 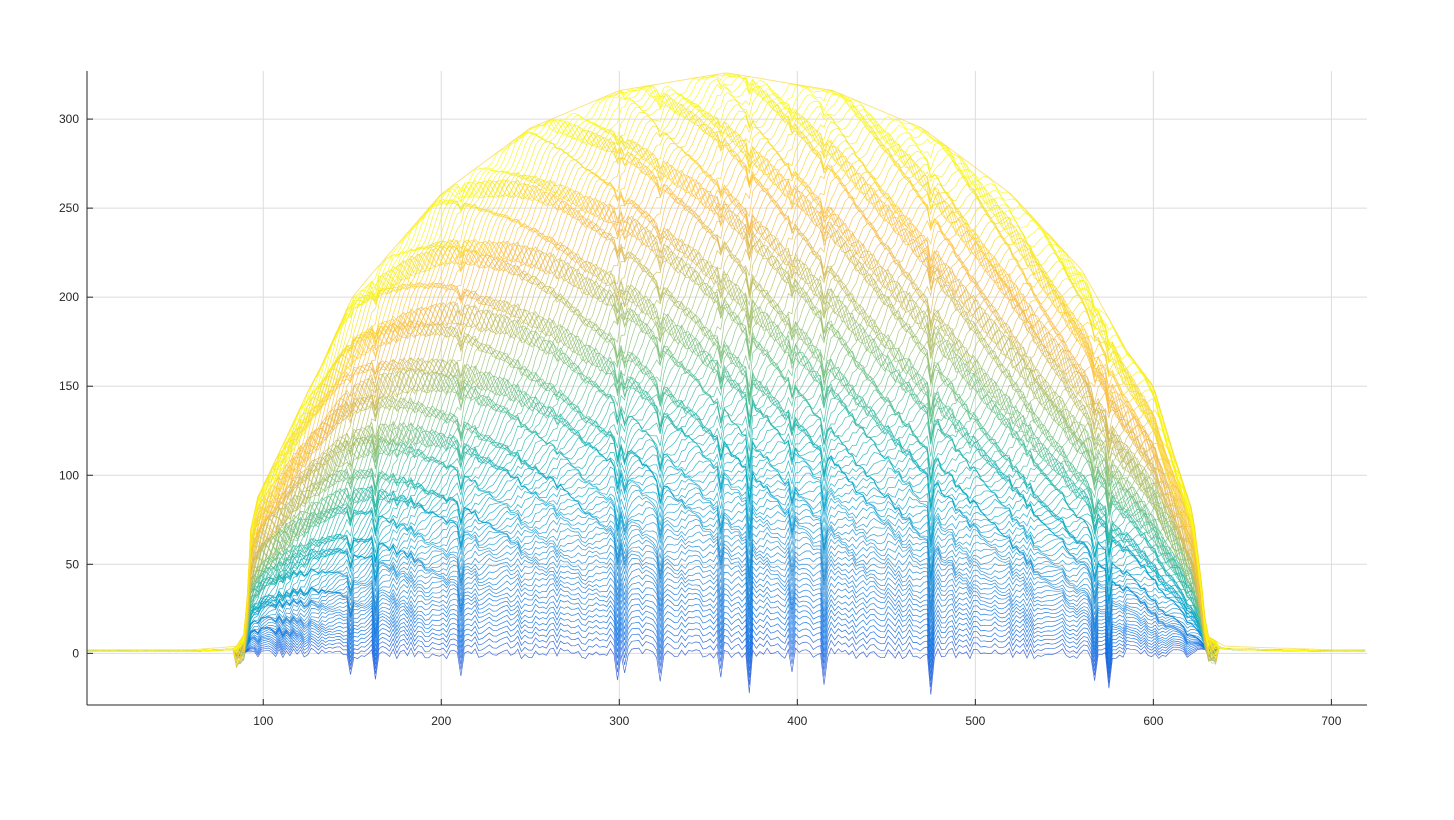 I want to click on x-tick-label: 600, so click(x=1153, y=721).